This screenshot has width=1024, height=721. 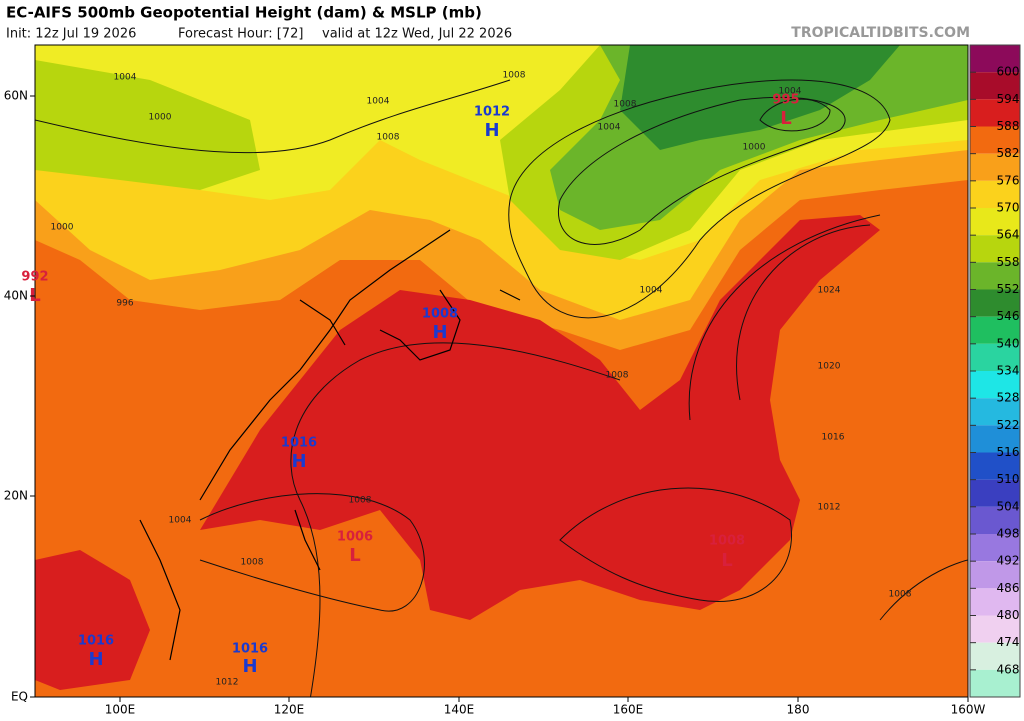 What do you see at coordinates (1008, 425) in the screenshot?
I see `colorbar-label: 522` at bounding box center [1008, 425].